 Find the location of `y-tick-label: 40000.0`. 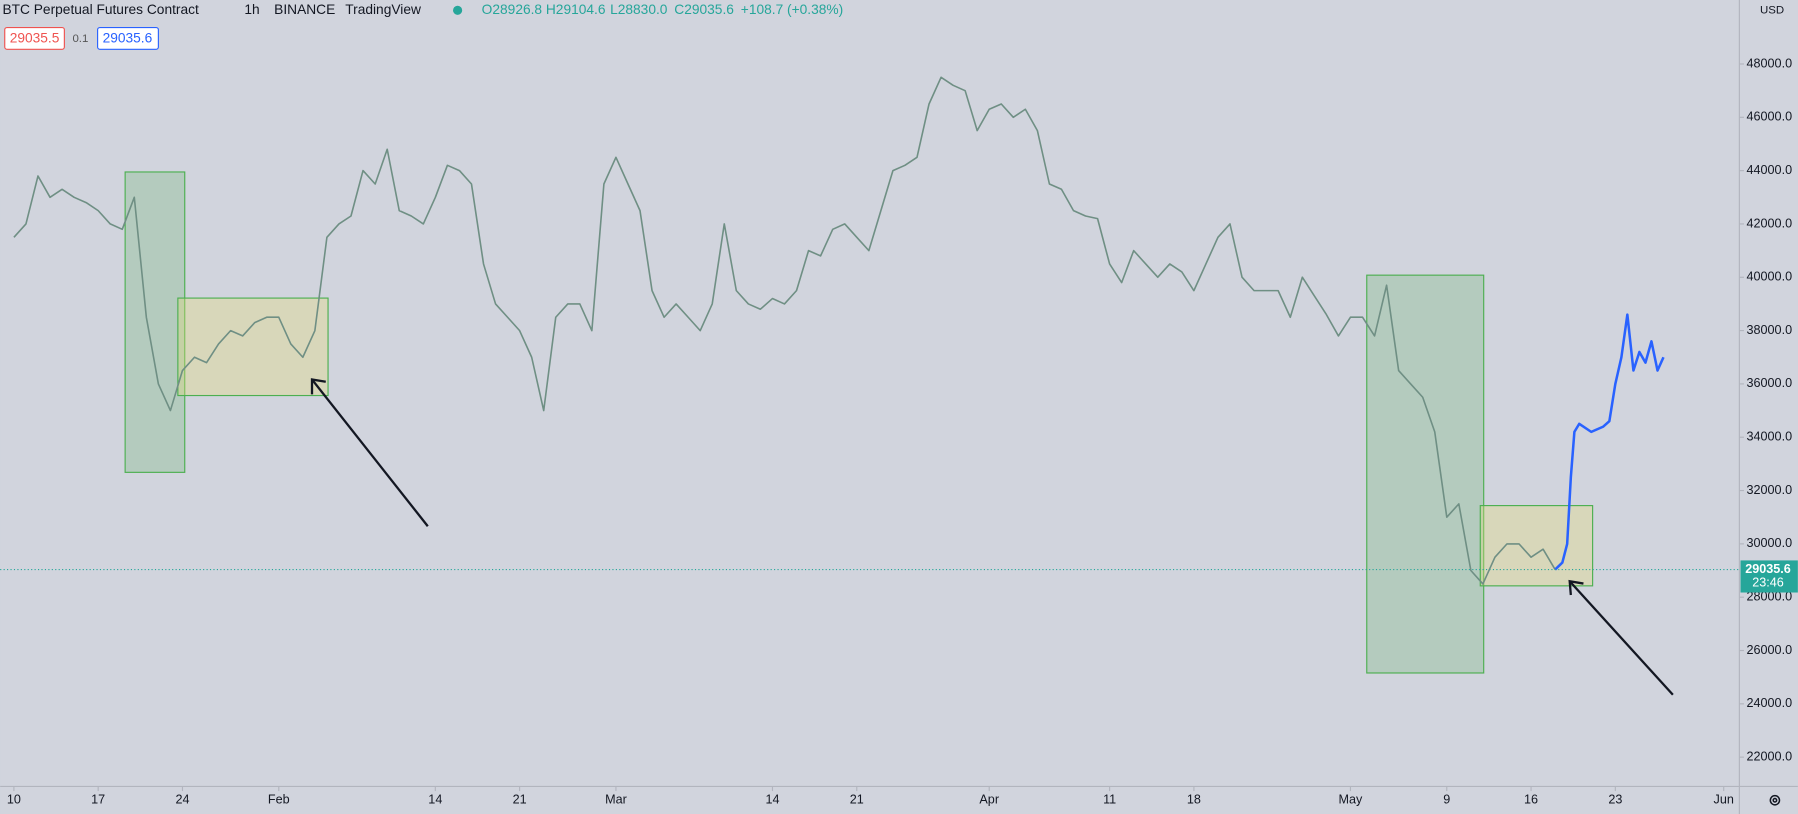

y-tick-label: 40000.0 is located at coordinates (1770, 277).